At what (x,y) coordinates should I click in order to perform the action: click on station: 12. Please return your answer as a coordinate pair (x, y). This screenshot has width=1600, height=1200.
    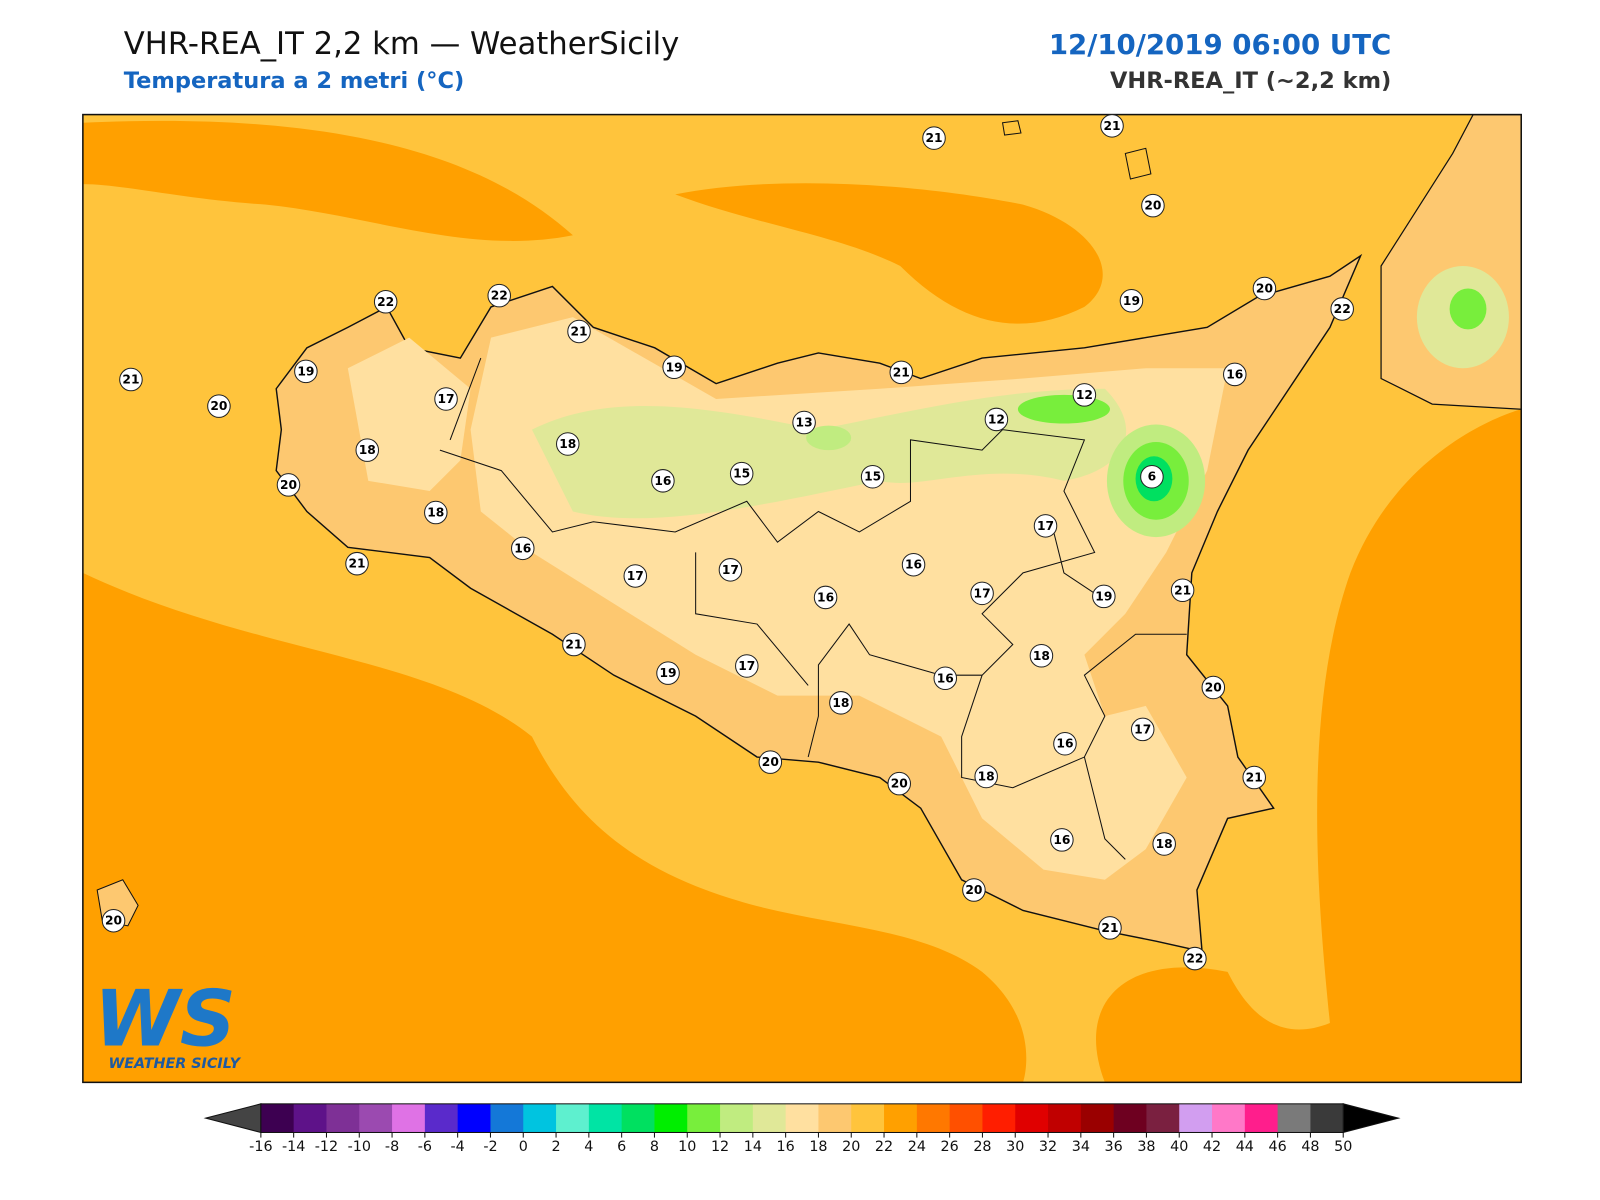
    Looking at the image, I should click on (1084, 395).